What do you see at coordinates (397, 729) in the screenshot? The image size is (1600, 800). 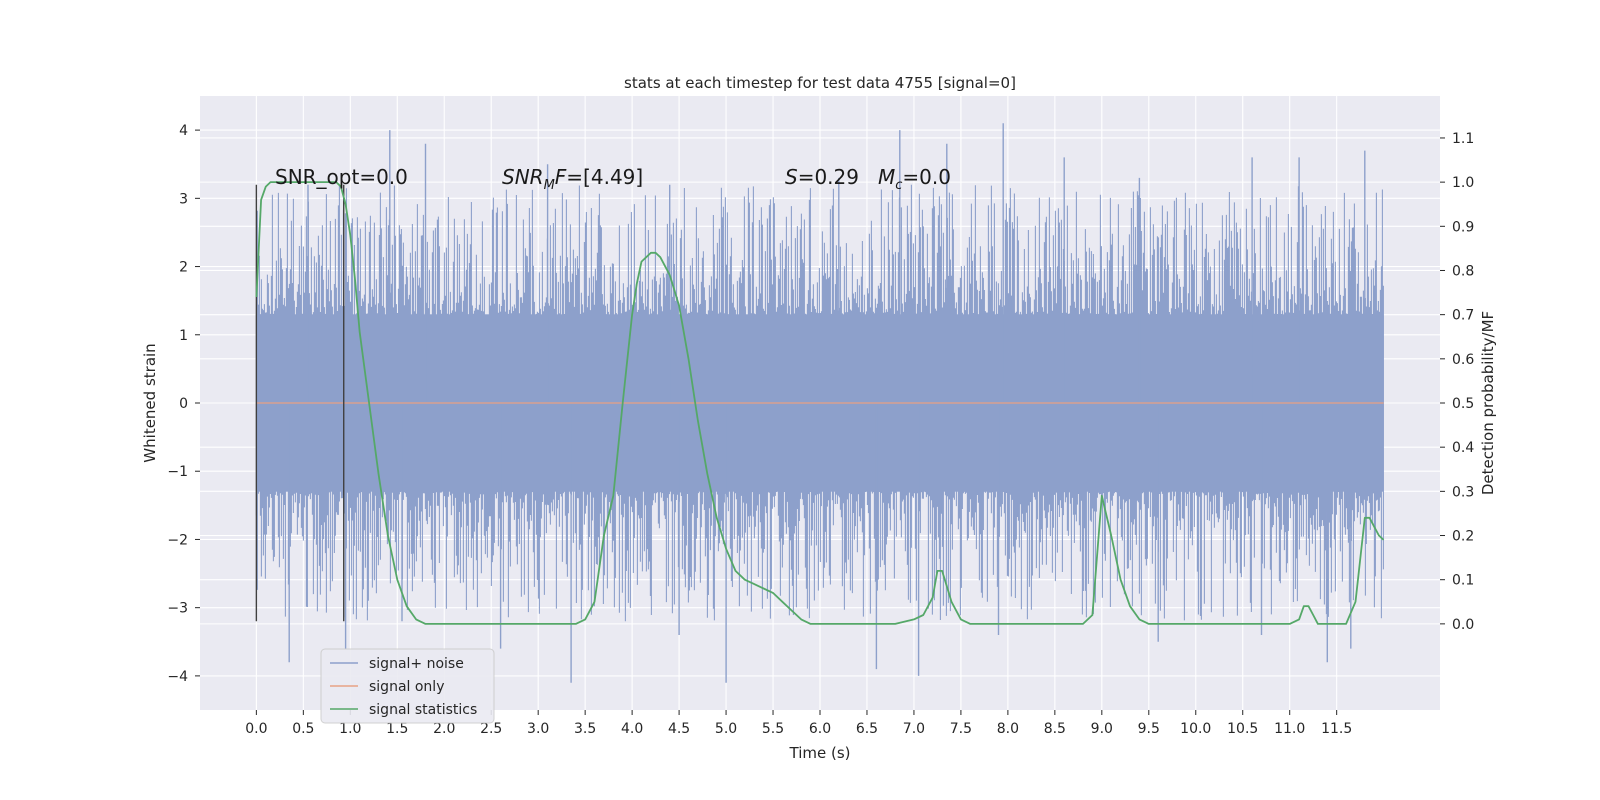 I see `x-tick-label: 1.5` at bounding box center [397, 729].